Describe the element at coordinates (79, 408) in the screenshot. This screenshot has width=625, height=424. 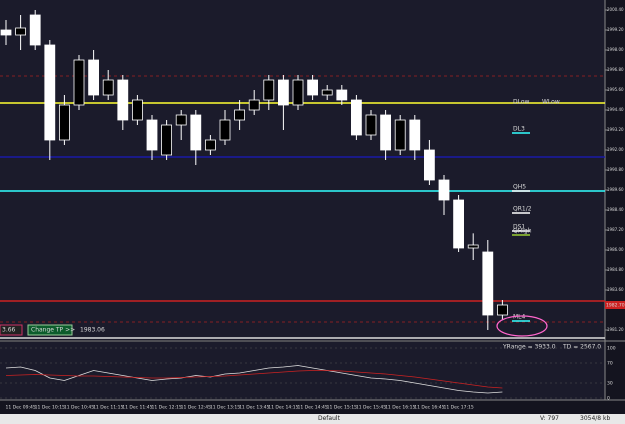
I see `x-tick-label: 11 Dec 10:45` at that location.